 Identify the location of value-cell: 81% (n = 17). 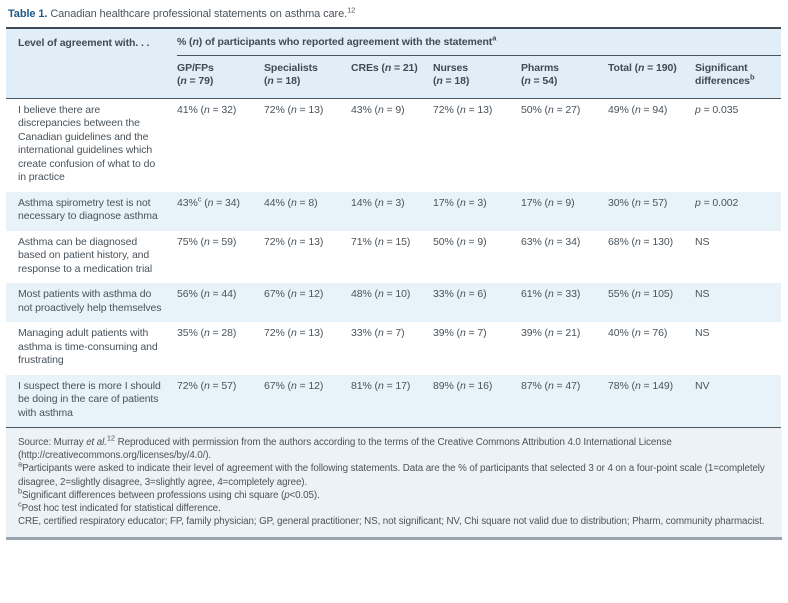
(392, 401).